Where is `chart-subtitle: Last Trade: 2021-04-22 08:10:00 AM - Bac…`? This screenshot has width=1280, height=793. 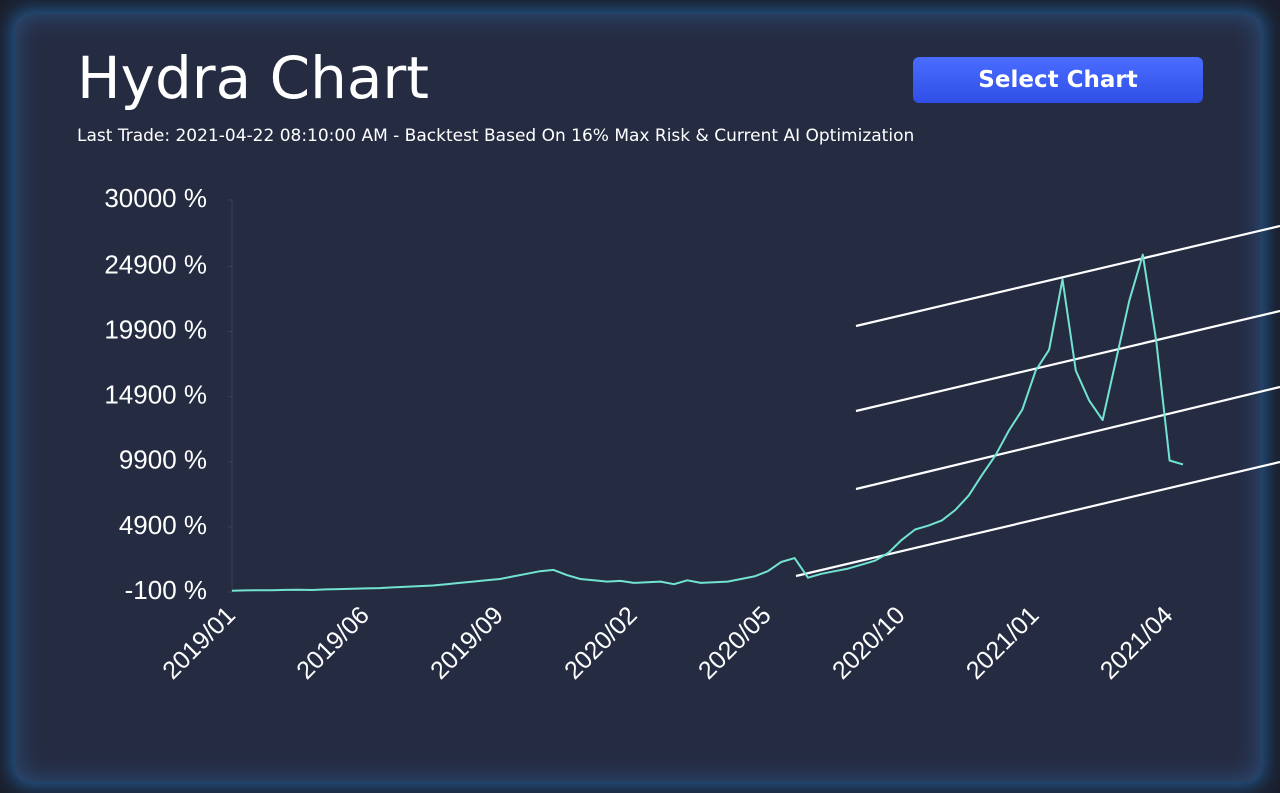
chart-subtitle: Last Trade: 2021-04-22 08:10:00 AM - Bac… is located at coordinates (496, 136).